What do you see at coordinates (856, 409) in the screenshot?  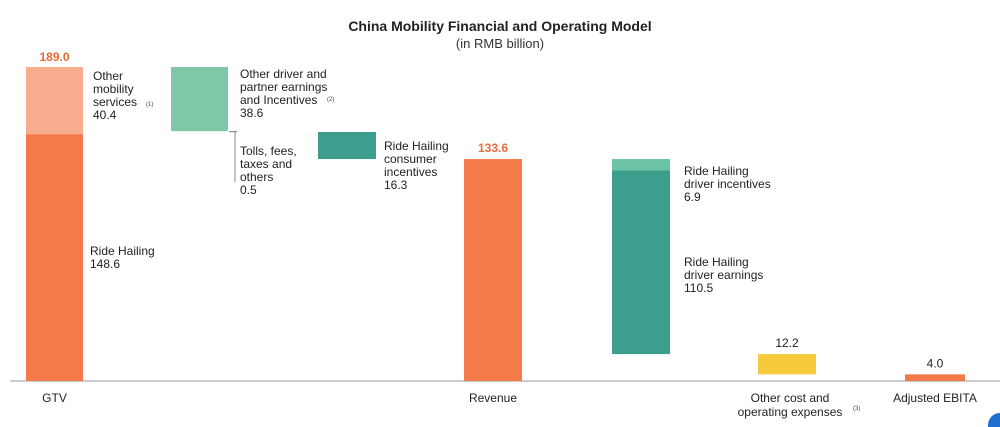 I see `note-other-cost: (3)` at bounding box center [856, 409].